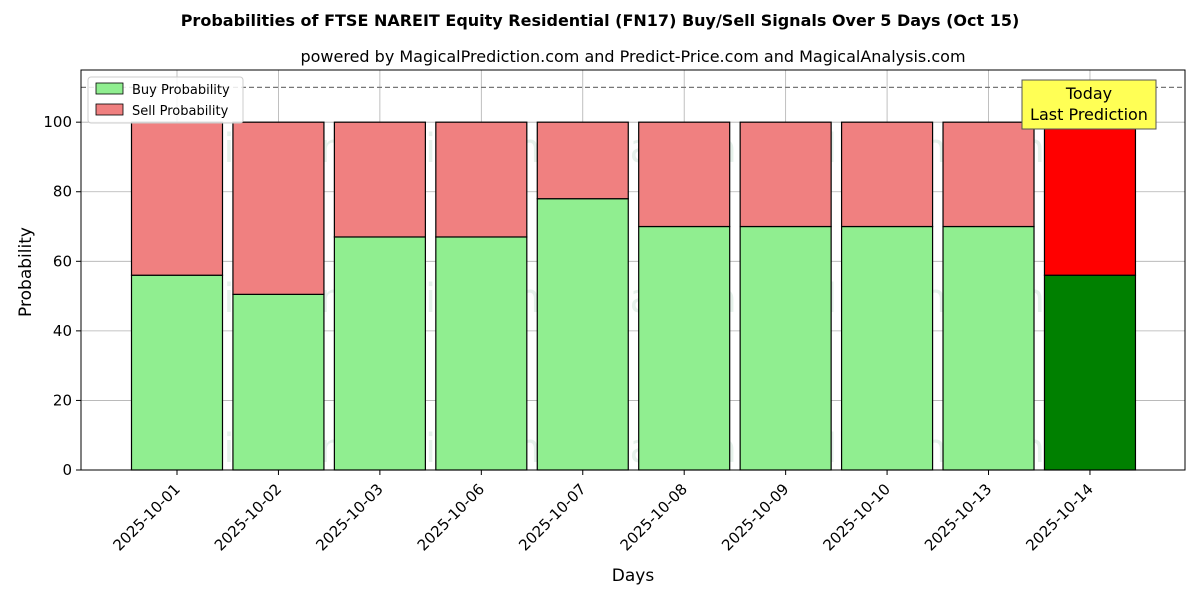 The height and width of the screenshot is (600, 1200). Describe the element at coordinates (349, 517) in the screenshot. I see `x-tick-label: 2025-10-03` at that location.